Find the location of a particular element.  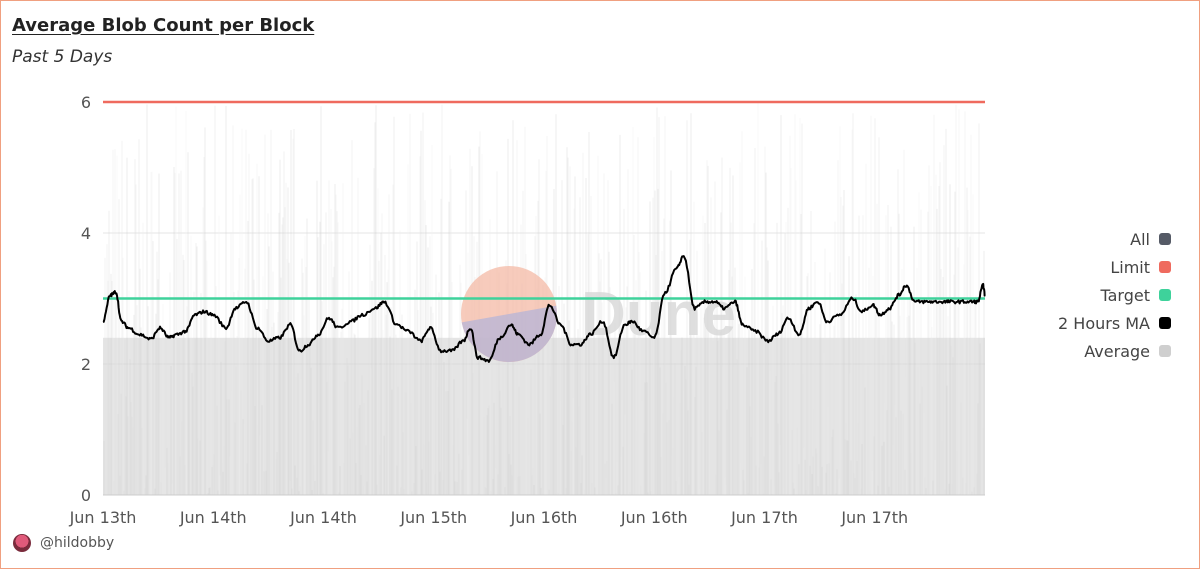

legend-item-2-hours-ma: 2 Hours MA is located at coordinates (1076, 323).